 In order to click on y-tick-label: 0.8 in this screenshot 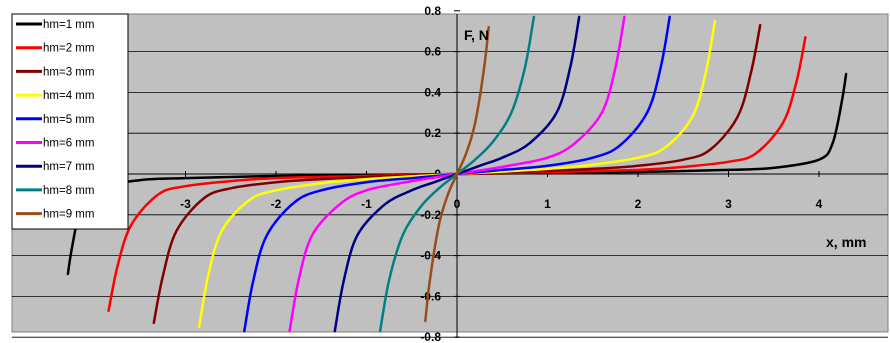, I will do `click(432, 11)`.